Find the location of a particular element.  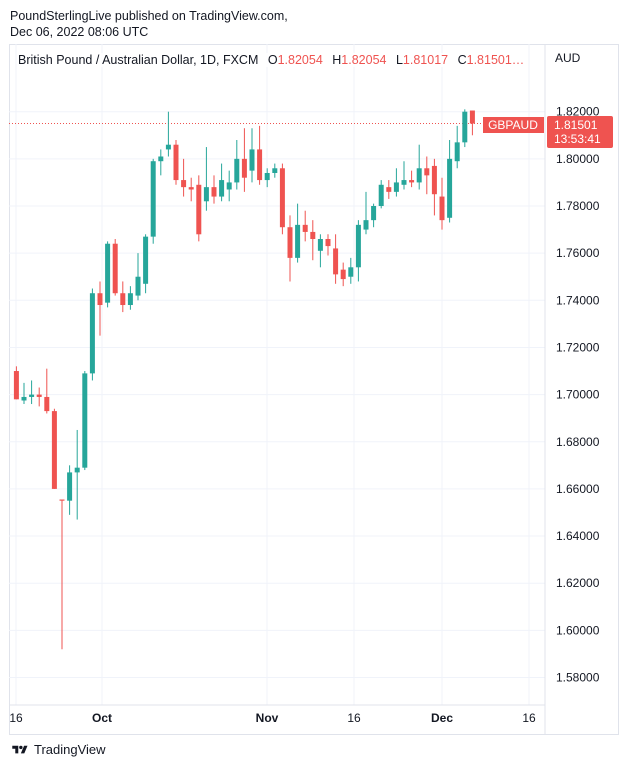

y-tick-label: 1.76000 is located at coordinates (578, 253).